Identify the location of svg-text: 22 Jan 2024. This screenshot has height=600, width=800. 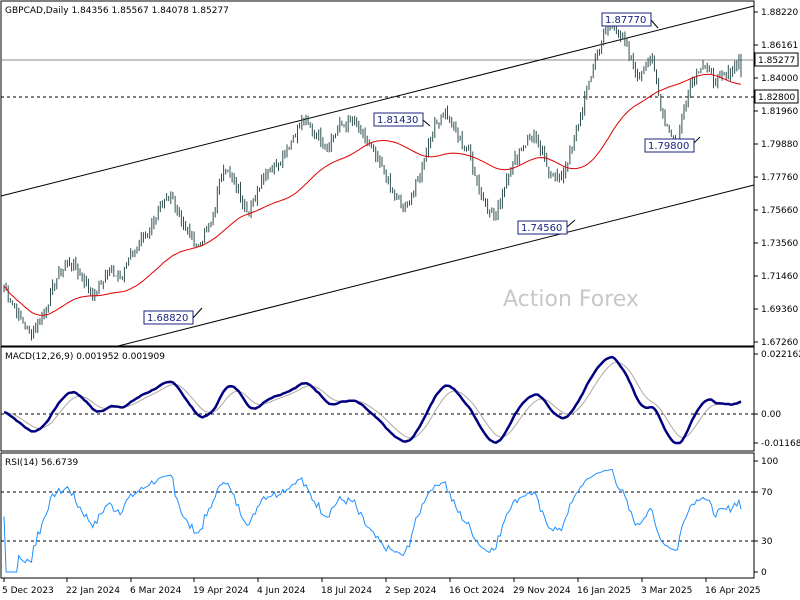
(93, 591).